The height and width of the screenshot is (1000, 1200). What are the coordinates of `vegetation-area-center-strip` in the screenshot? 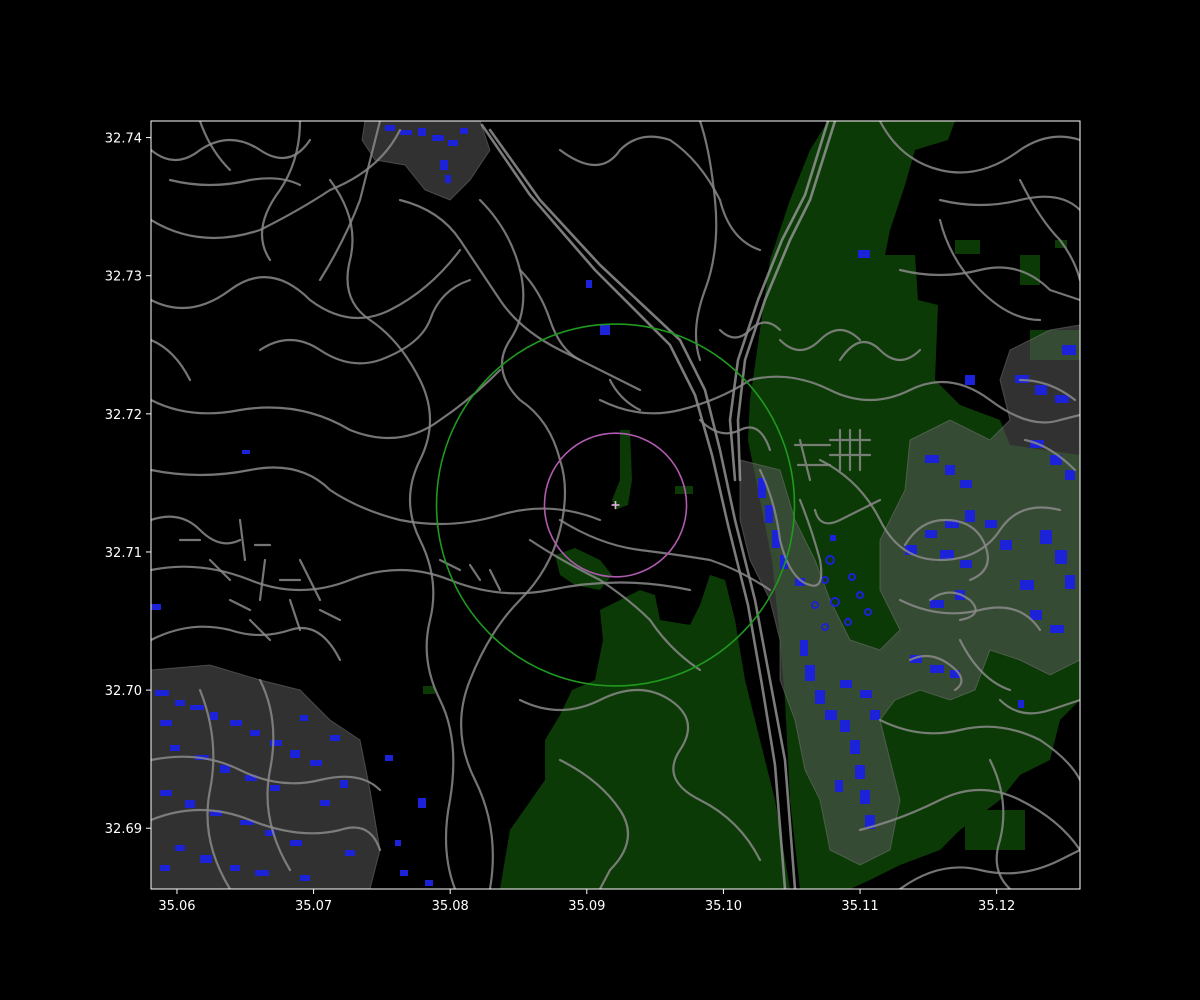 It's located at (622, 470).